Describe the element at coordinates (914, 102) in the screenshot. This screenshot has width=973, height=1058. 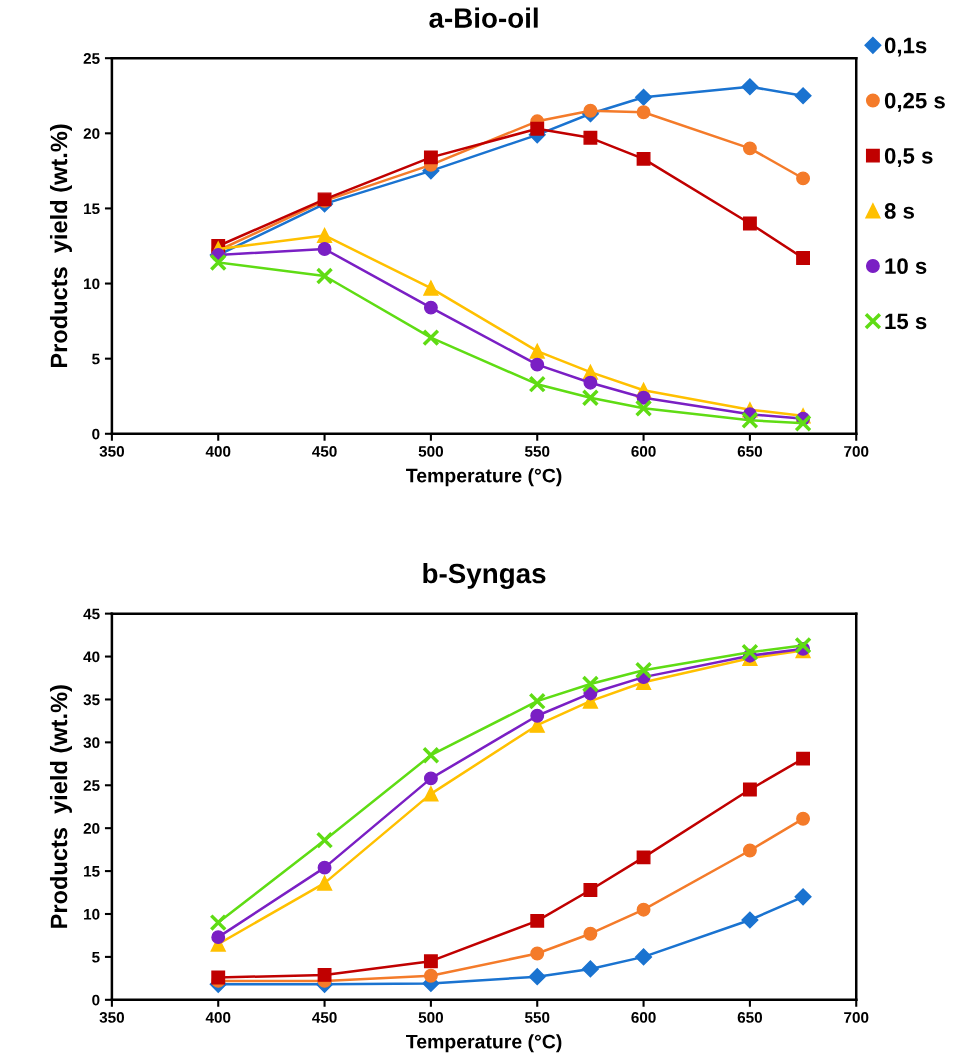
I see `legend-label: 0,25 s` at that location.